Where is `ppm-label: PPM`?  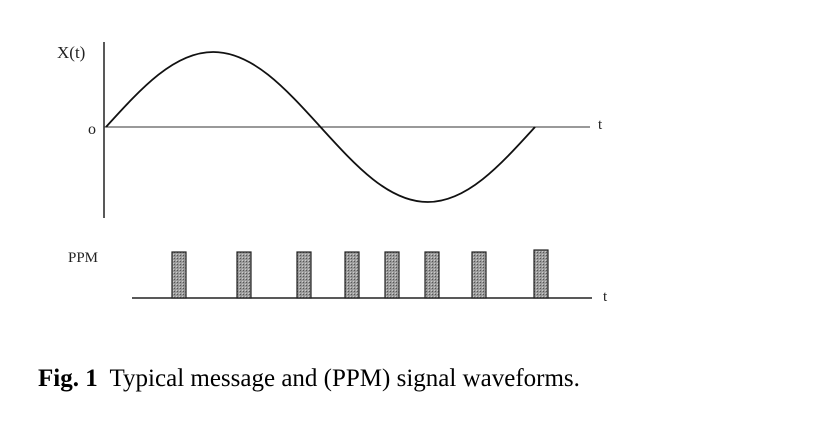 ppm-label: PPM is located at coordinates (83, 258).